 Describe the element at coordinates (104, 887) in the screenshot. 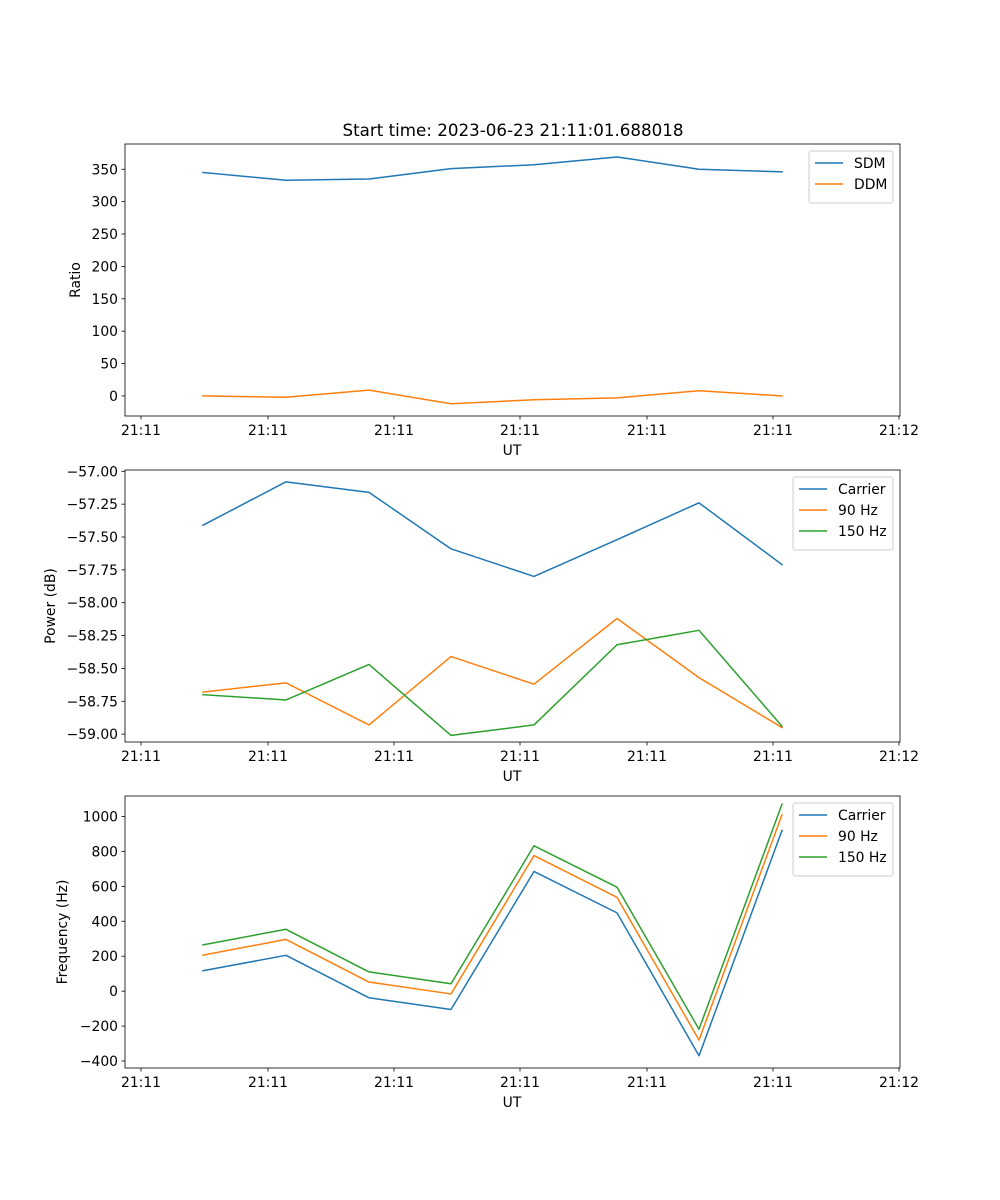

I see `y-tick-label: 600` at that location.